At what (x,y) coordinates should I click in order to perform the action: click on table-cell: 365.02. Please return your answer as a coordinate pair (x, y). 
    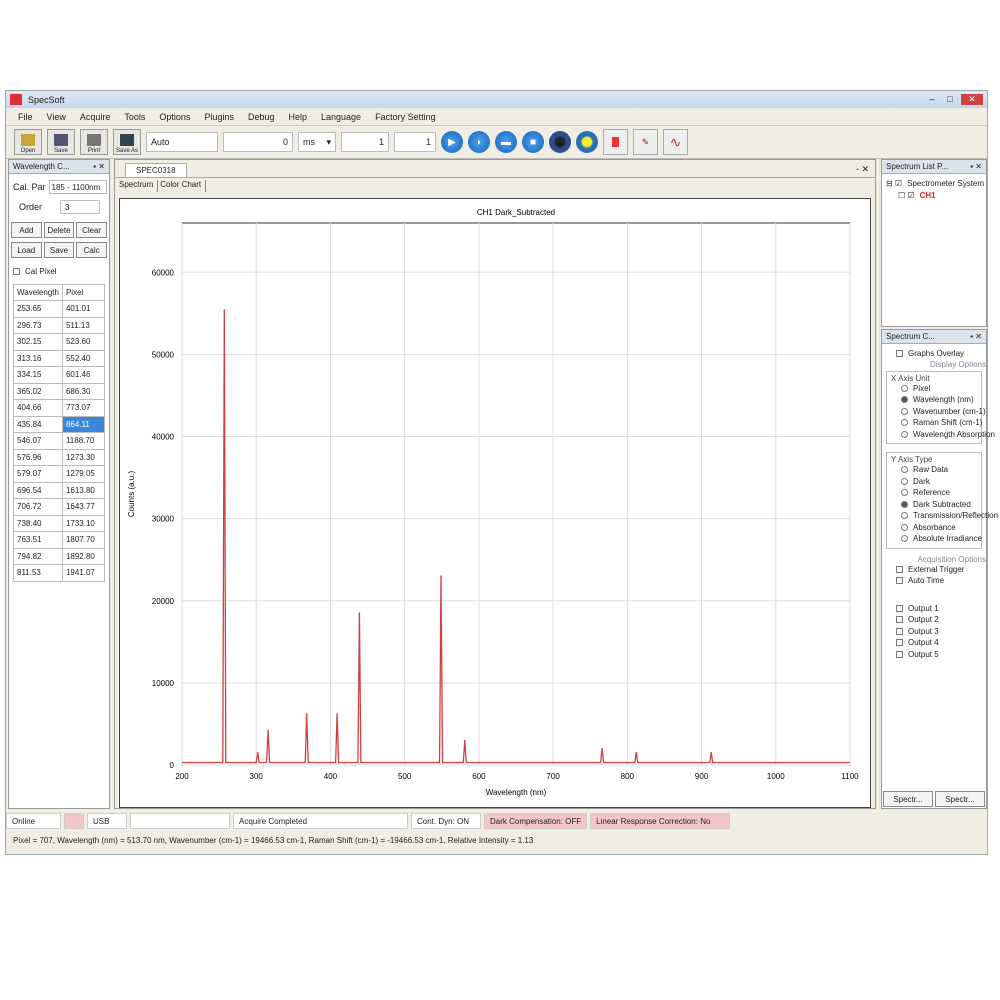
    Looking at the image, I should click on (38, 391).